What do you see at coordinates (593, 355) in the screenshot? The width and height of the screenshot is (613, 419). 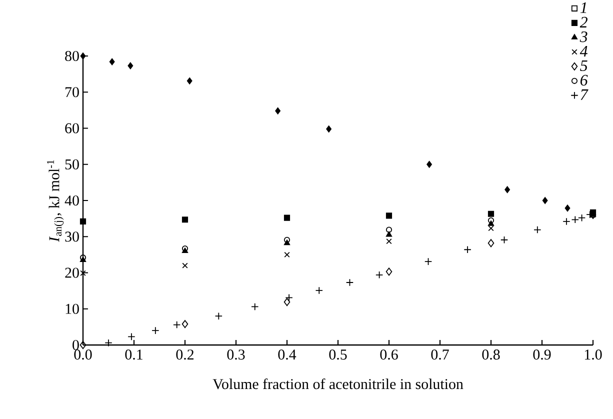 I see `x-tick-label: 1.0` at bounding box center [593, 355].